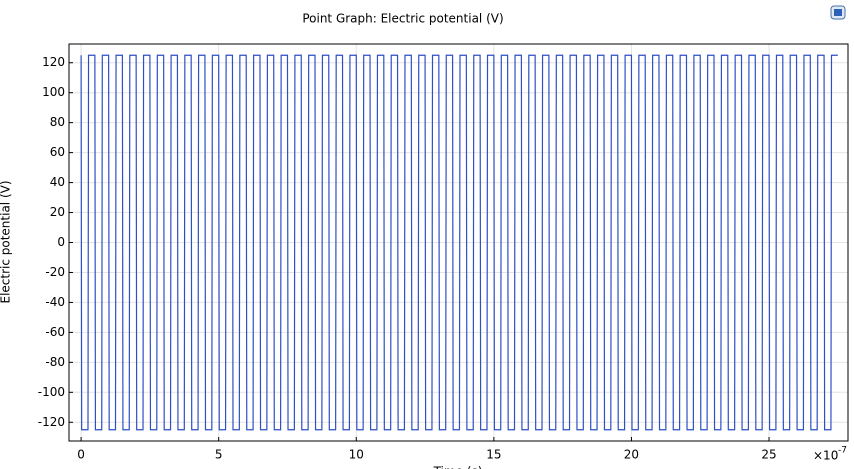  What do you see at coordinates (57, 212) in the screenshot?
I see `y-tick-label: 20` at bounding box center [57, 212].